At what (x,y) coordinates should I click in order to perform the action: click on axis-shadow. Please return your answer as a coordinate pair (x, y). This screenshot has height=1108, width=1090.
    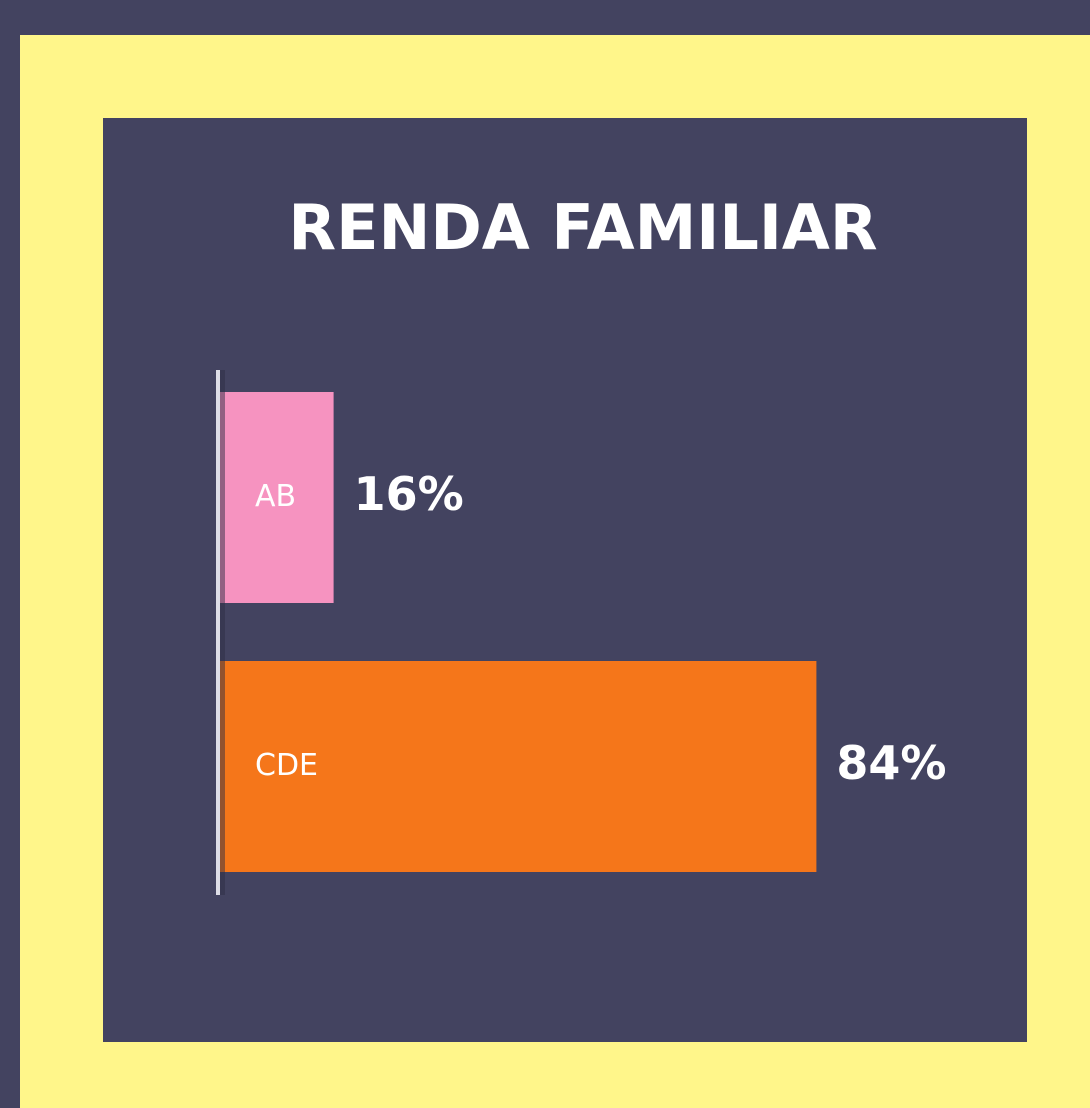
    Looking at the image, I should click on (222, 632).